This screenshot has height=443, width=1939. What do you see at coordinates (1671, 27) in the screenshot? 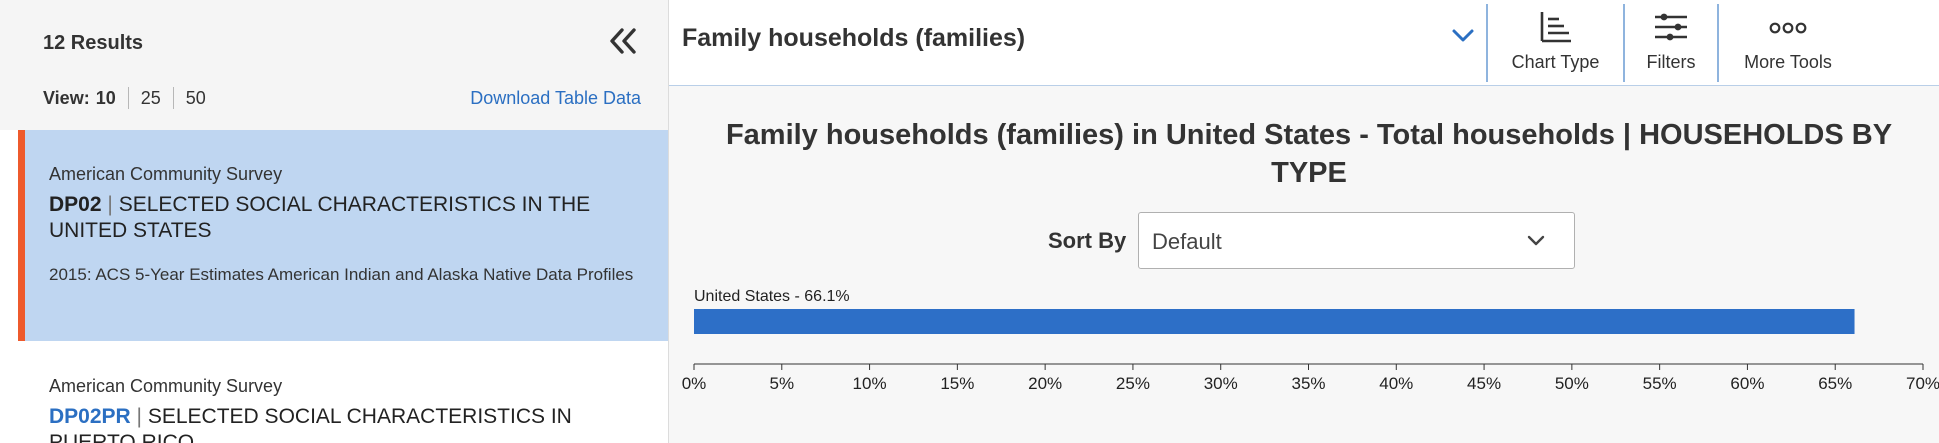
I see `sliders-icon` at bounding box center [1671, 27].